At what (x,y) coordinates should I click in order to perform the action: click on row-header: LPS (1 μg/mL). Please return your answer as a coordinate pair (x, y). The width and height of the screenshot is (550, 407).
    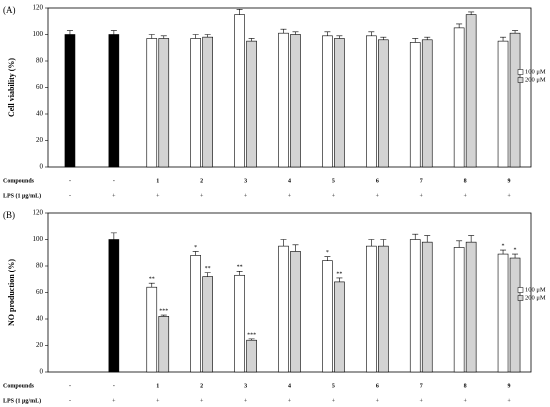
    Looking at the image, I should click on (22, 195).